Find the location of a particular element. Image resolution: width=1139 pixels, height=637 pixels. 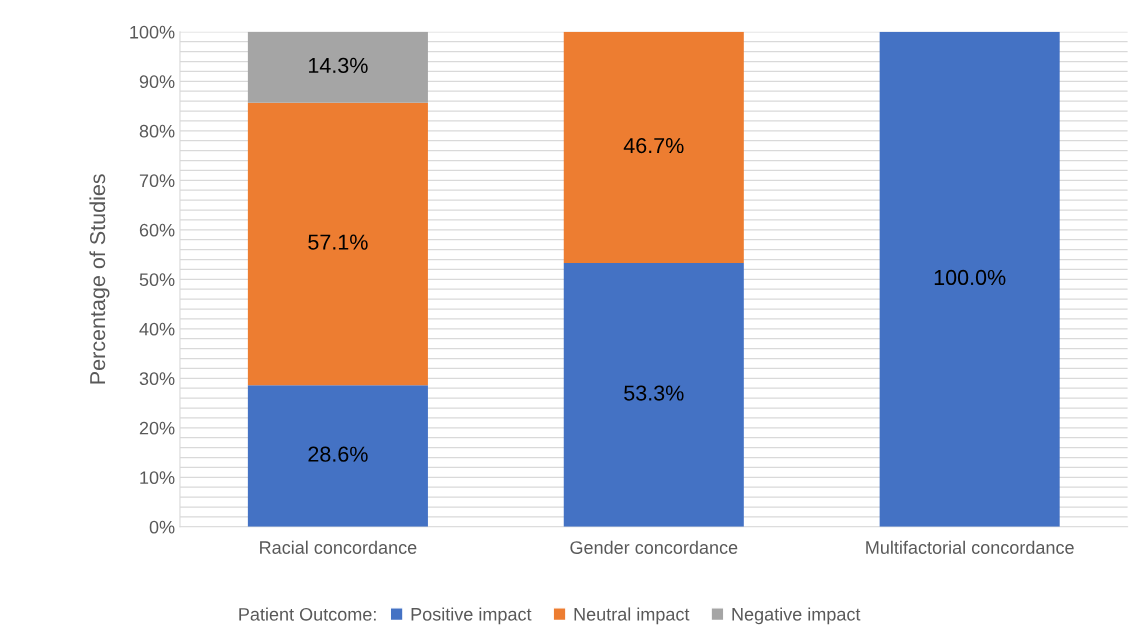

data-label: 28.6% is located at coordinates (338, 454).